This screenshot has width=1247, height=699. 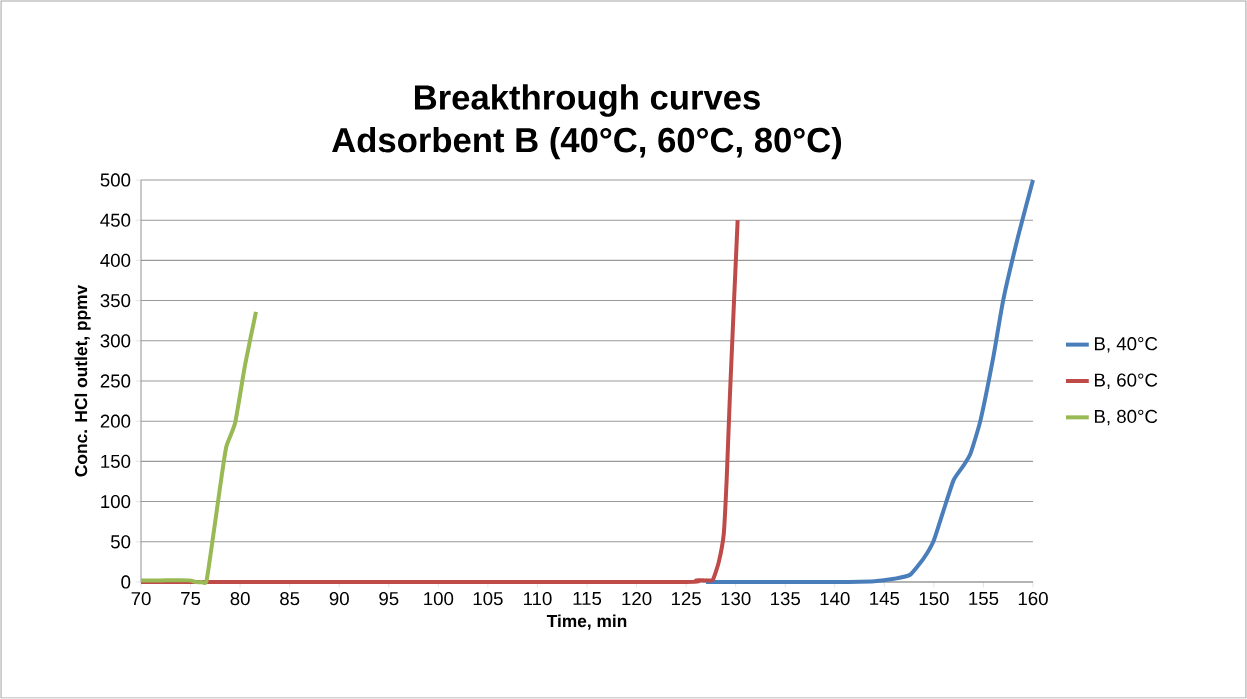 What do you see at coordinates (191, 599) in the screenshot?
I see `x-tick-label: 75` at bounding box center [191, 599].